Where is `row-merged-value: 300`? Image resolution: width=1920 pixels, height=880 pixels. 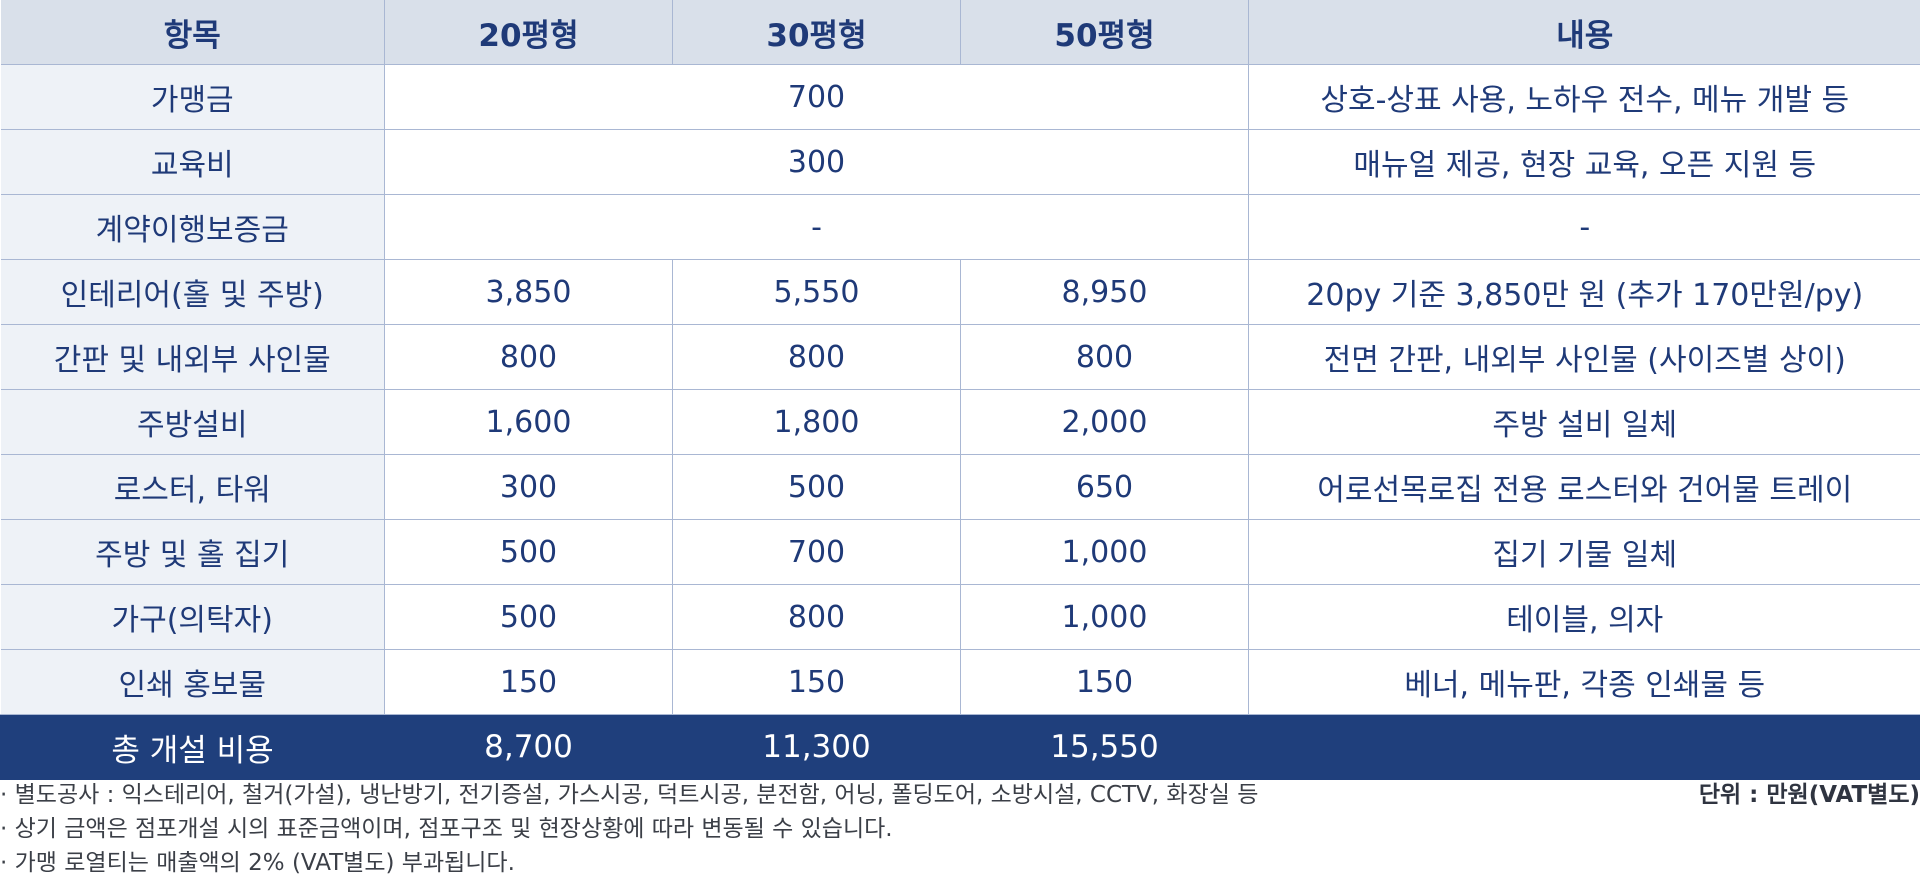
row-merged-value: 300 is located at coordinates (817, 162).